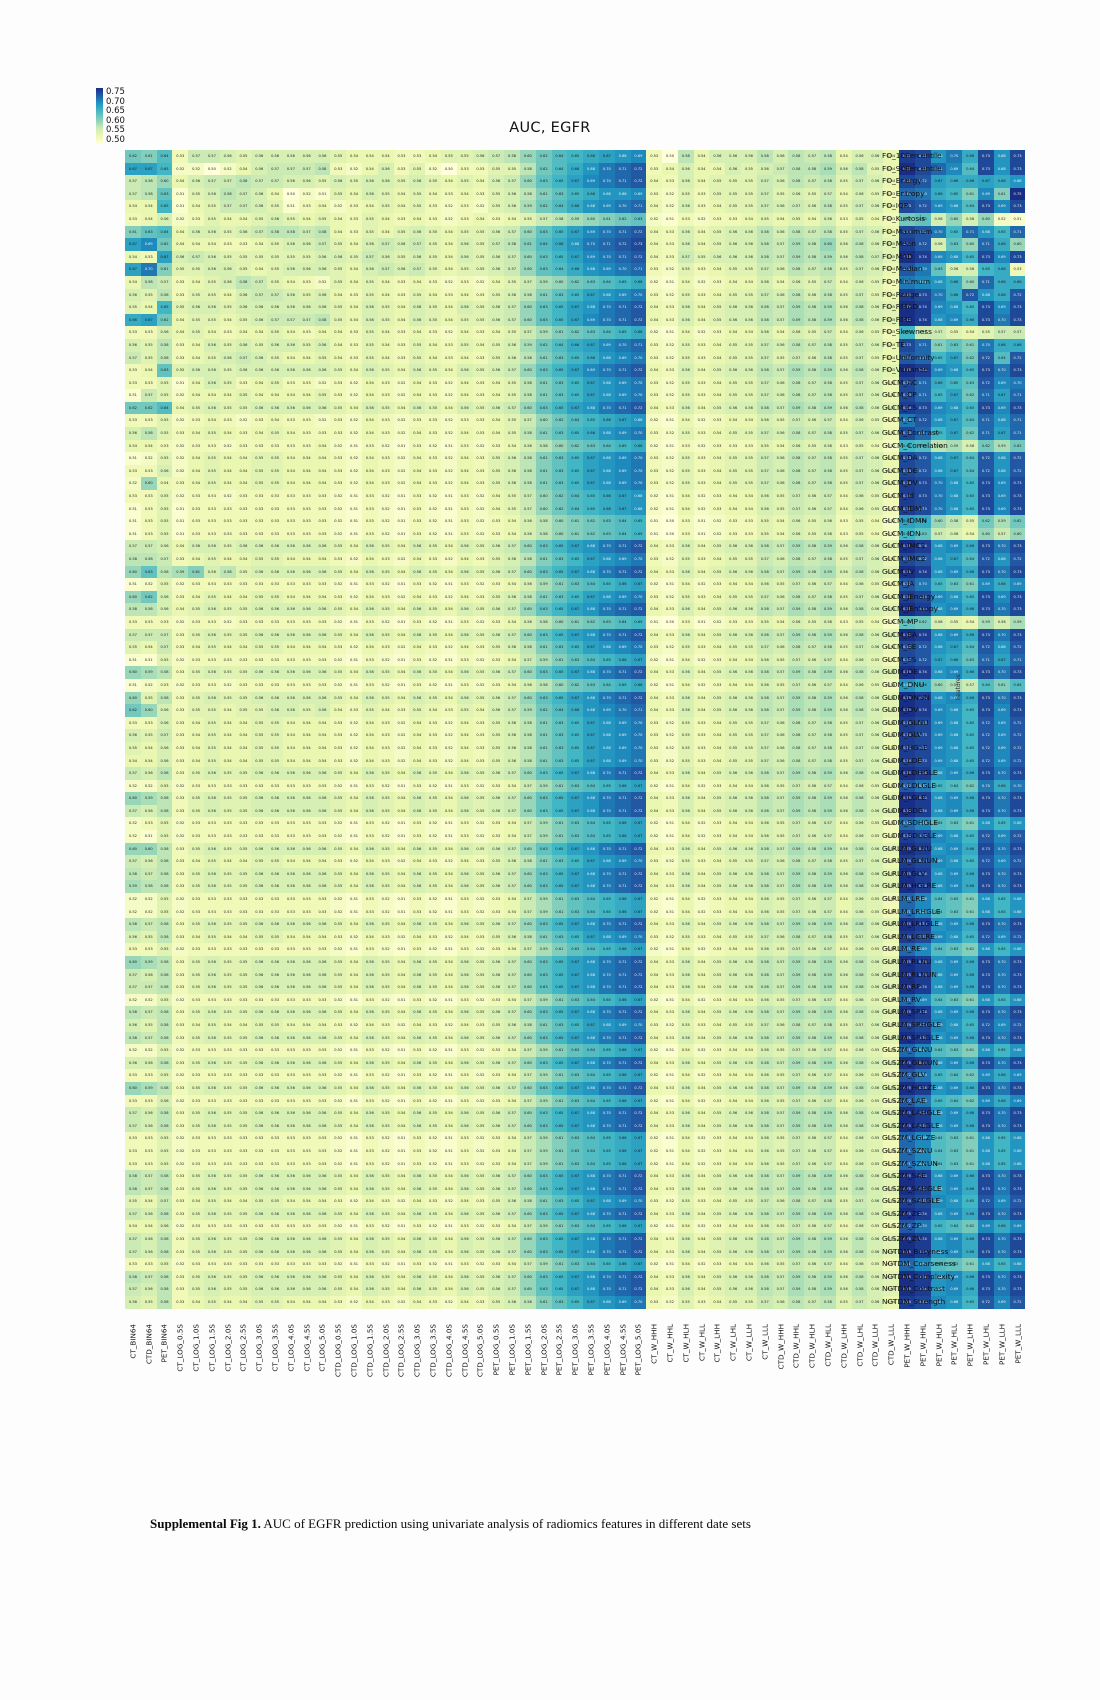 This screenshot has width=1100, height=1700. What do you see at coordinates (622, 408) in the screenshot?
I see `heatmap-cell: 0.71` at bounding box center [622, 408].